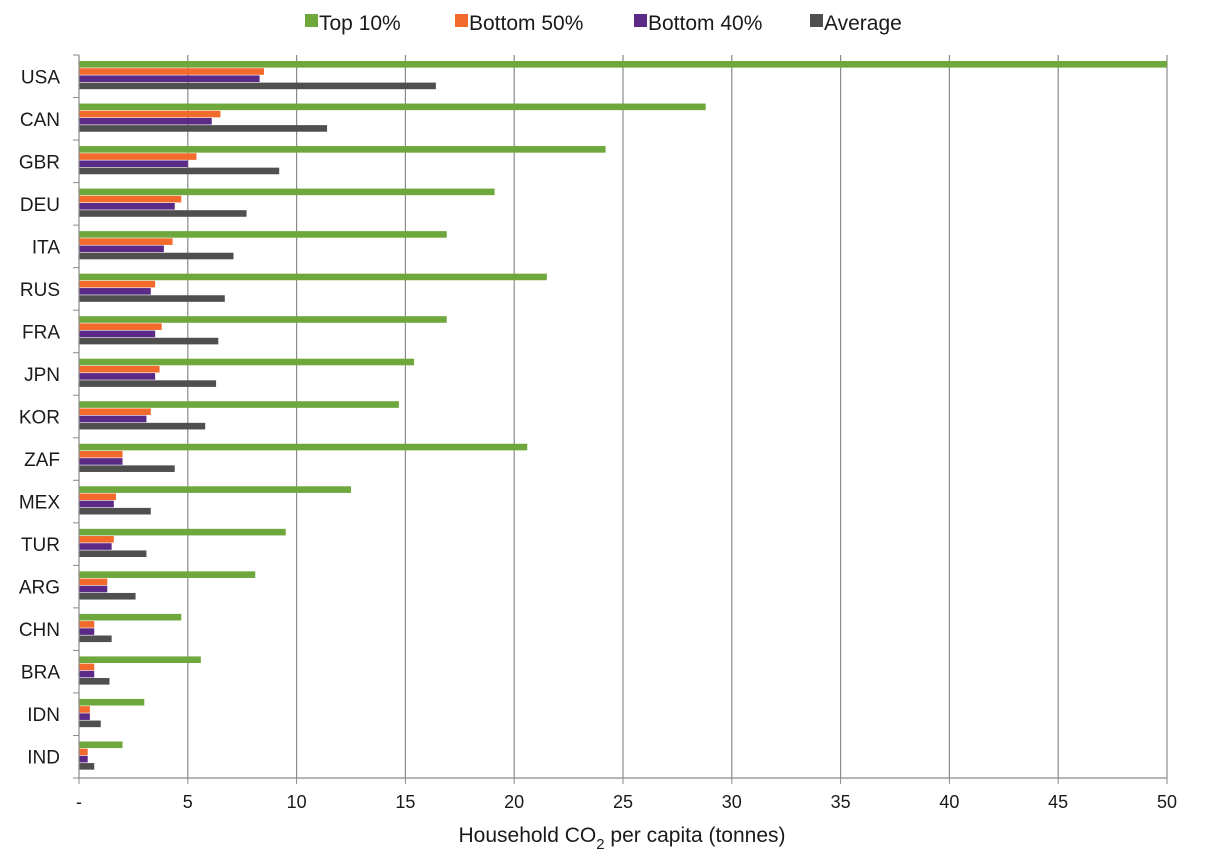 This screenshot has height=862, width=1223. Describe the element at coordinates (1167, 802) in the screenshot. I see `x-tick-label: 50` at that location.